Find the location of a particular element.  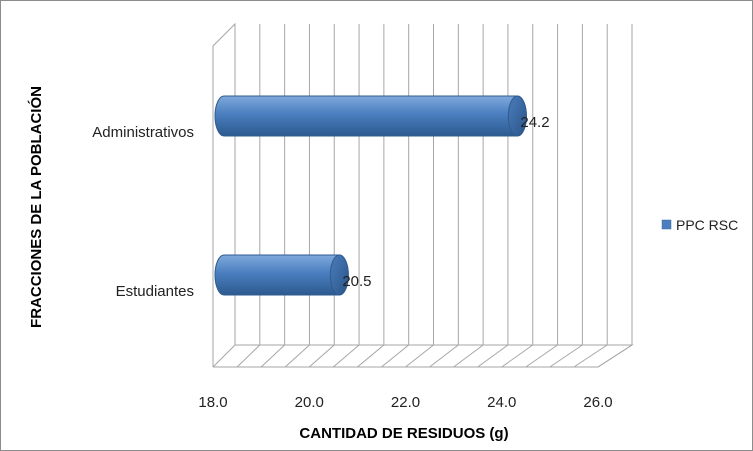

data-label: 24.2 is located at coordinates (534, 122).